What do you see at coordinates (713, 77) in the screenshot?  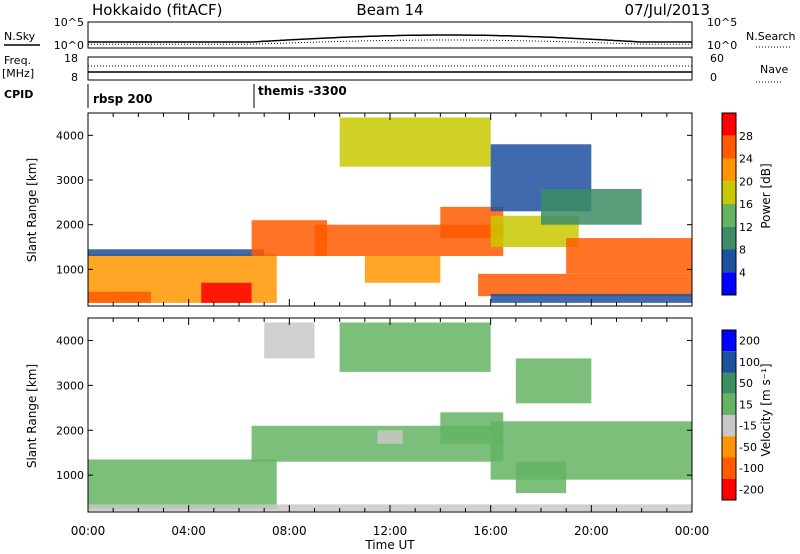 I see `nave-tick-bottom: 0` at bounding box center [713, 77].